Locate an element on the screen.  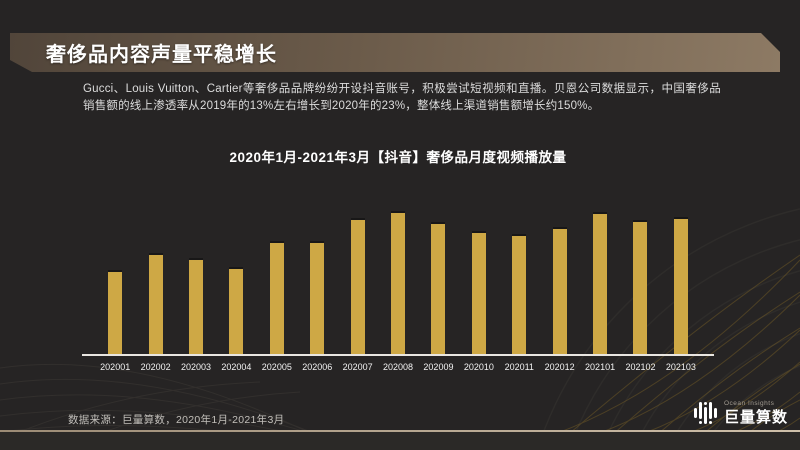
x-tick-label: 202012 is located at coordinates (559, 367).